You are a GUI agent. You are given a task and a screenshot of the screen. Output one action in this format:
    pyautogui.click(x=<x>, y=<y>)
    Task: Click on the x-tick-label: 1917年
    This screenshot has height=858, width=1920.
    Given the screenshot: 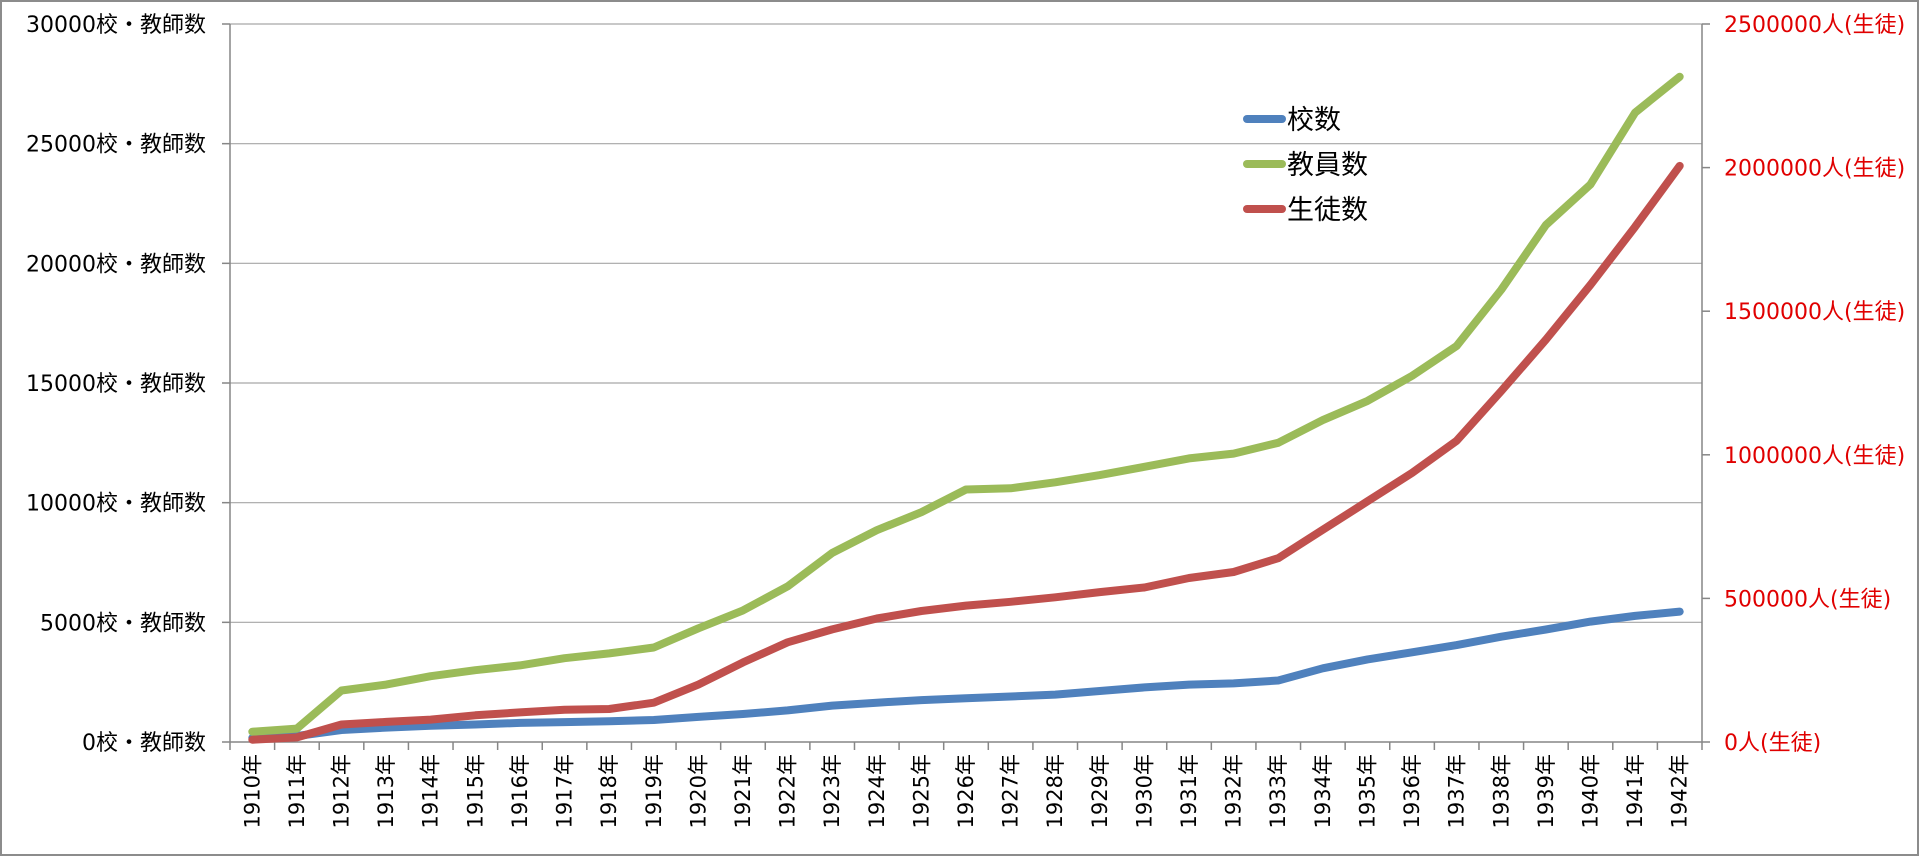 What is the action you would take?
    pyautogui.click(x=565, y=791)
    